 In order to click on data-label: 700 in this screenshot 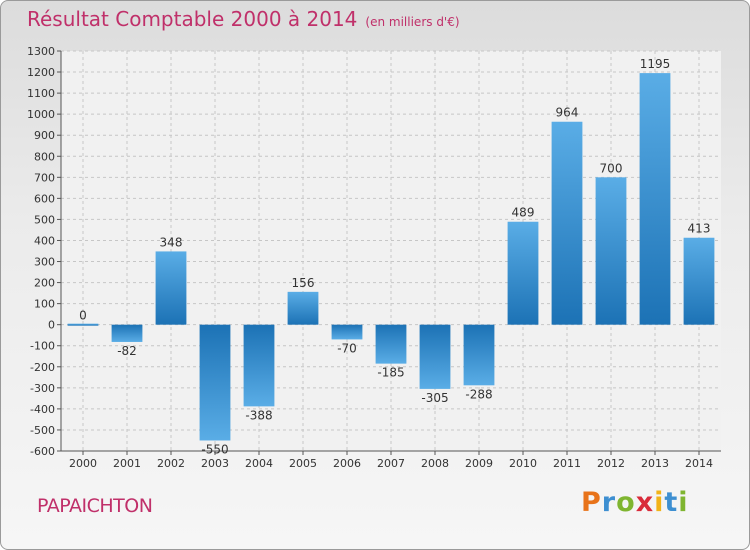, I will do `click(611, 168)`.